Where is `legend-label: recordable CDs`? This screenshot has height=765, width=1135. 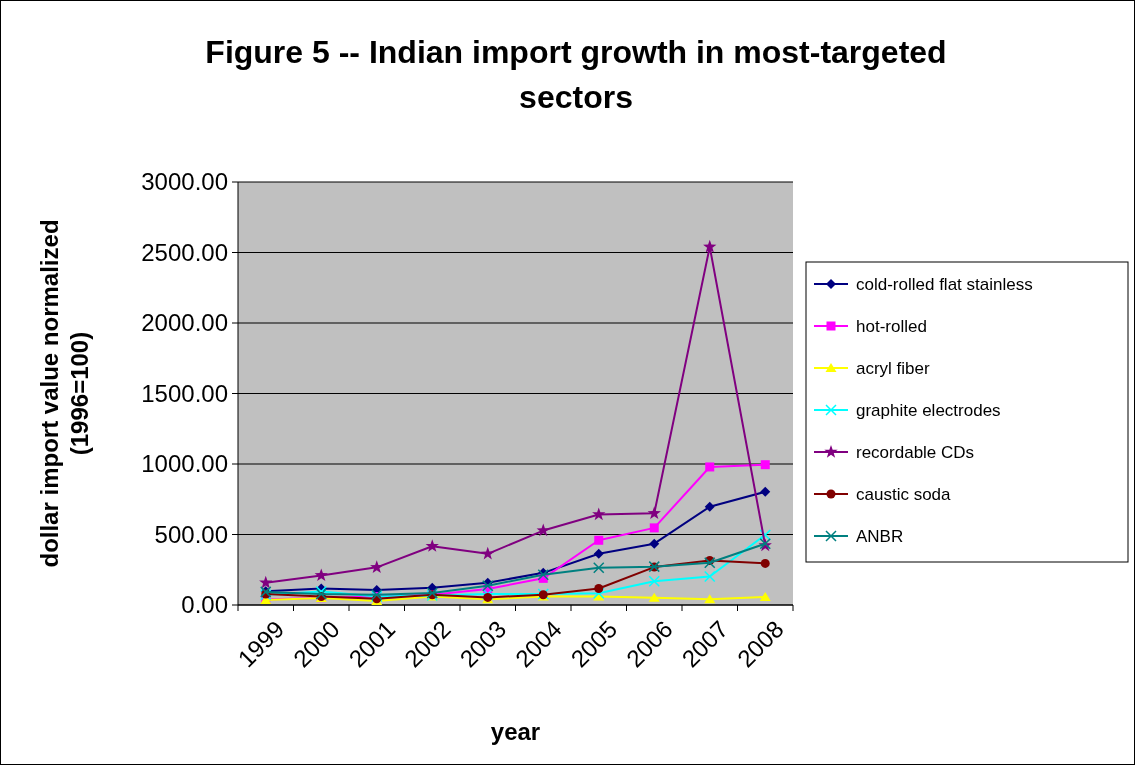
legend-label: recordable CDs is located at coordinates (915, 452).